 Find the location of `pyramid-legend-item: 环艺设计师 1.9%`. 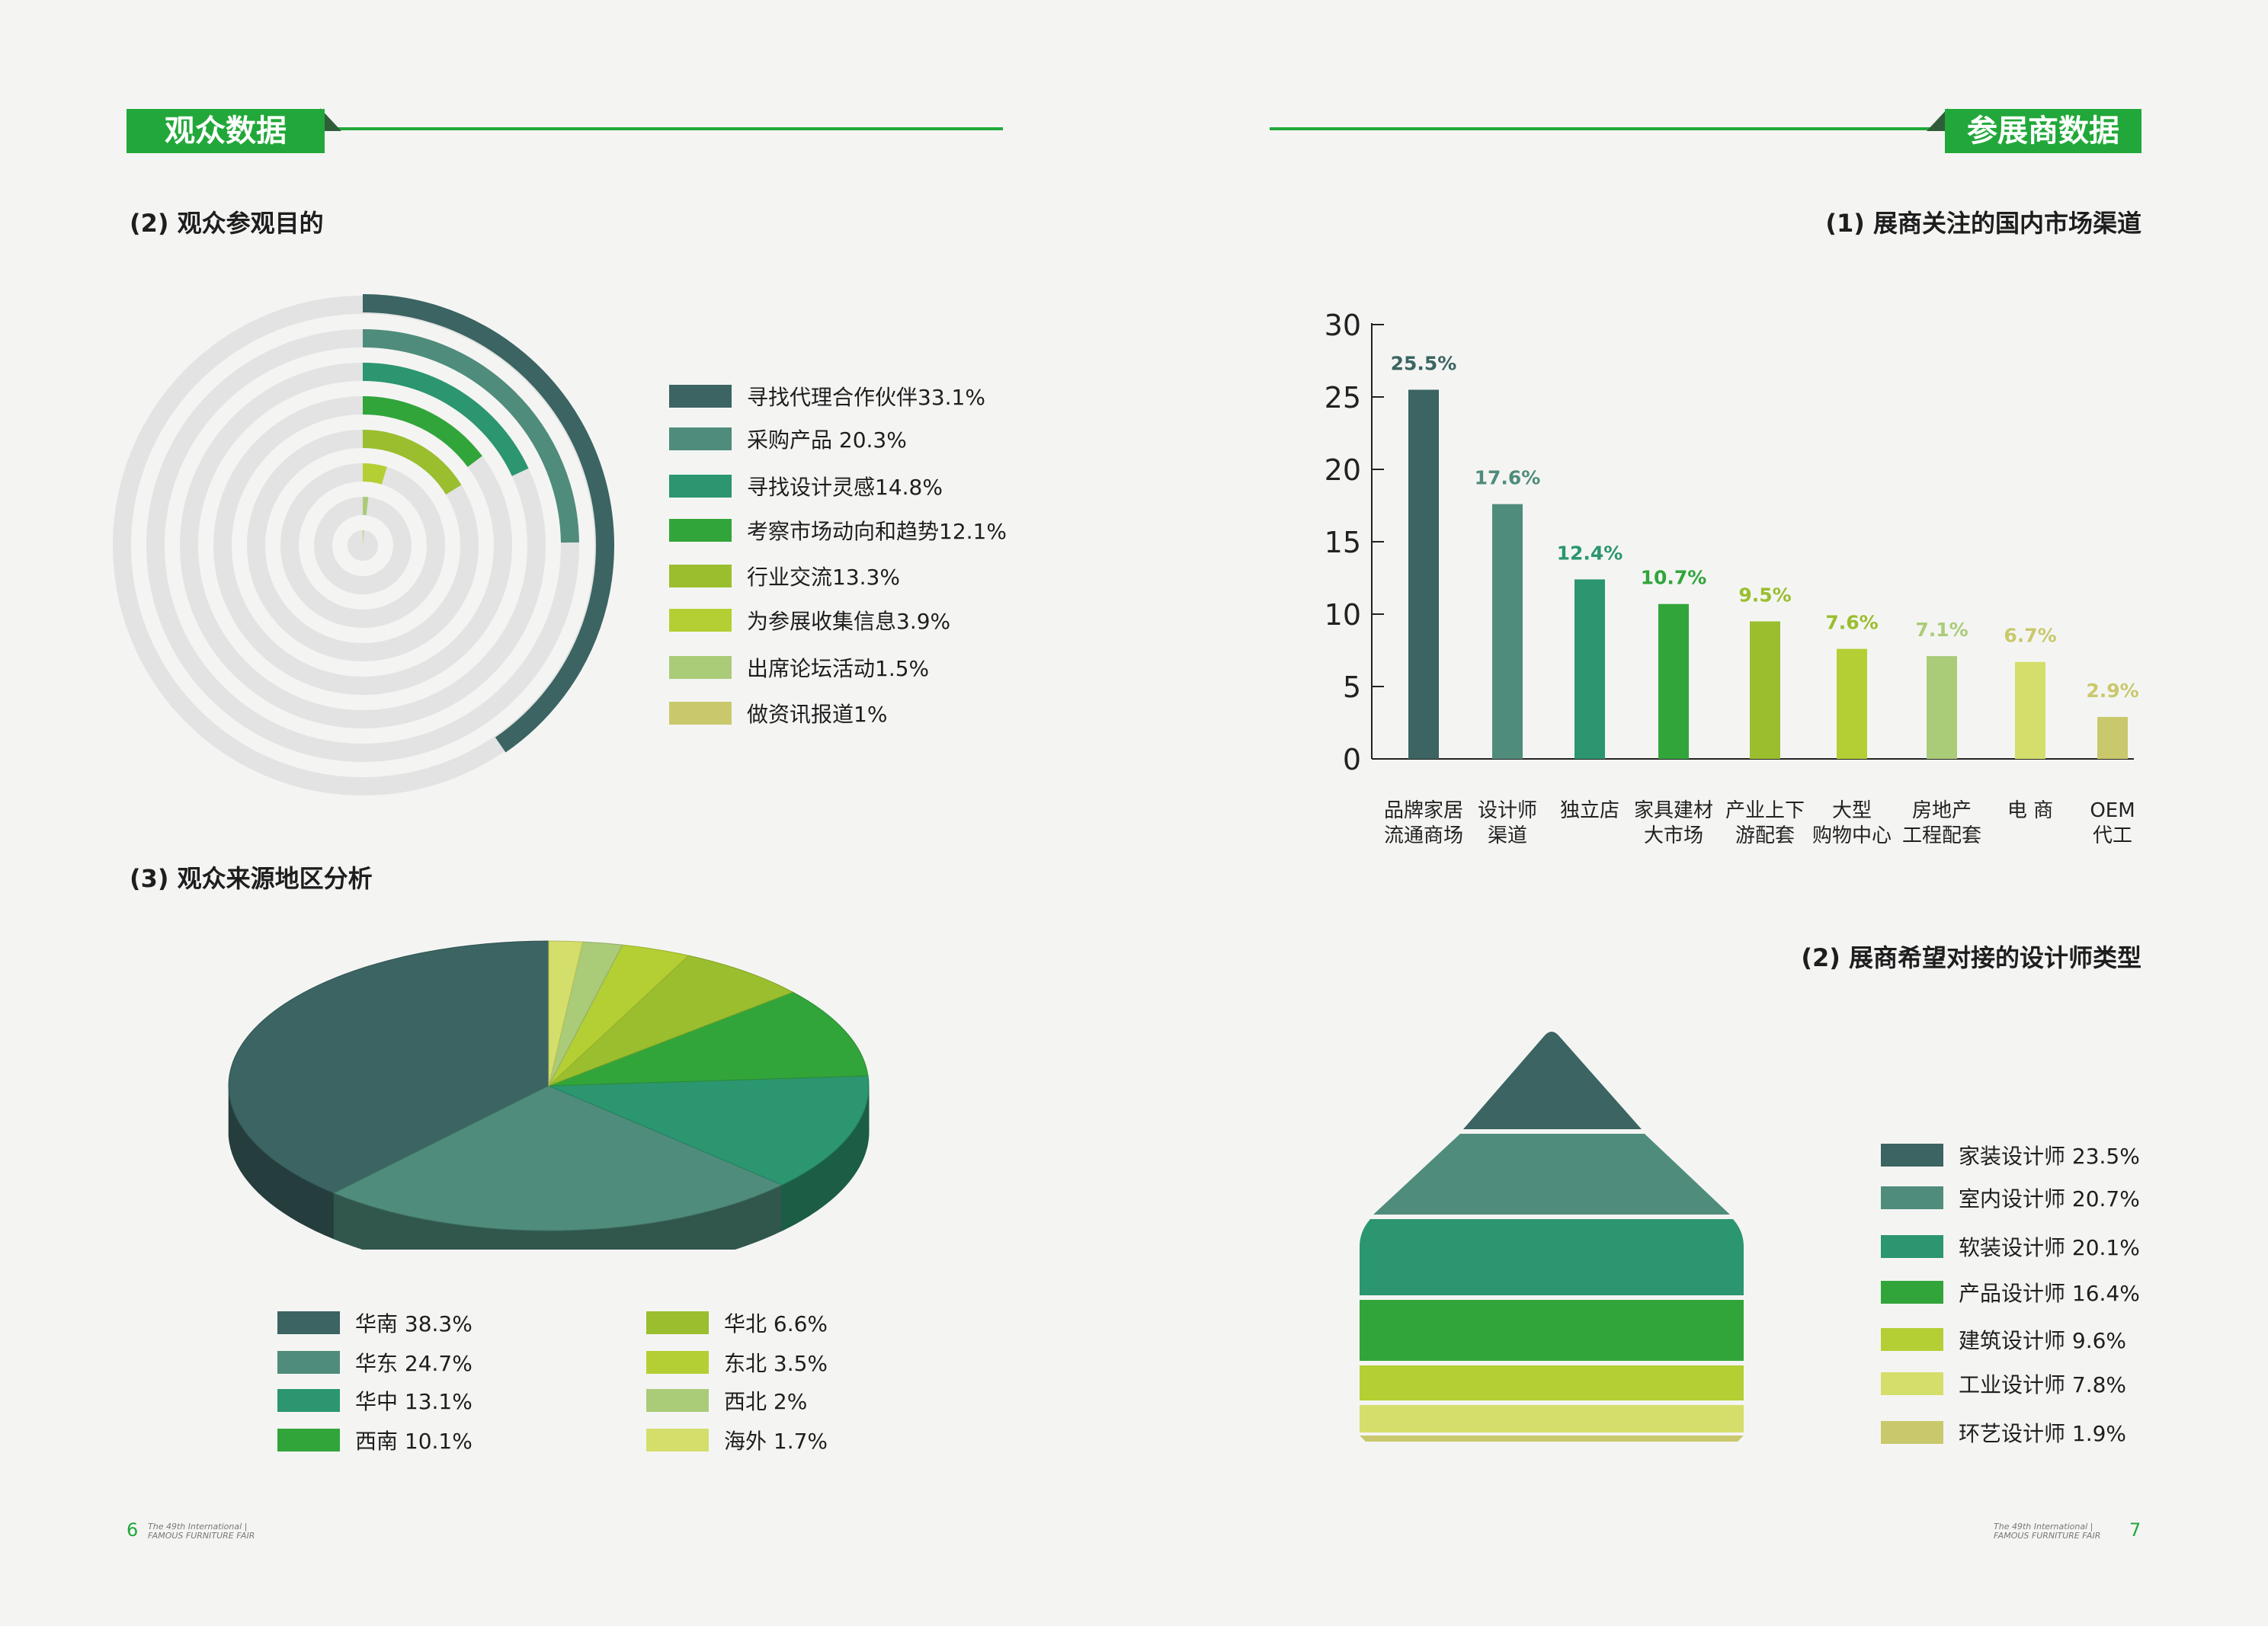

pyramid-legend-item: 环艺设计师 1.9% is located at coordinates (2003, 1432).